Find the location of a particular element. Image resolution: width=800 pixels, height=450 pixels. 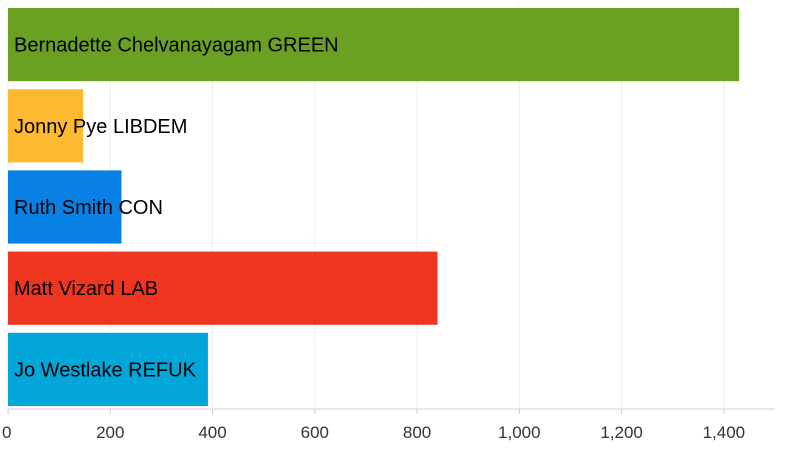

bar-label: Jonny Pye LIBDEM is located at coordinates (100, 127).